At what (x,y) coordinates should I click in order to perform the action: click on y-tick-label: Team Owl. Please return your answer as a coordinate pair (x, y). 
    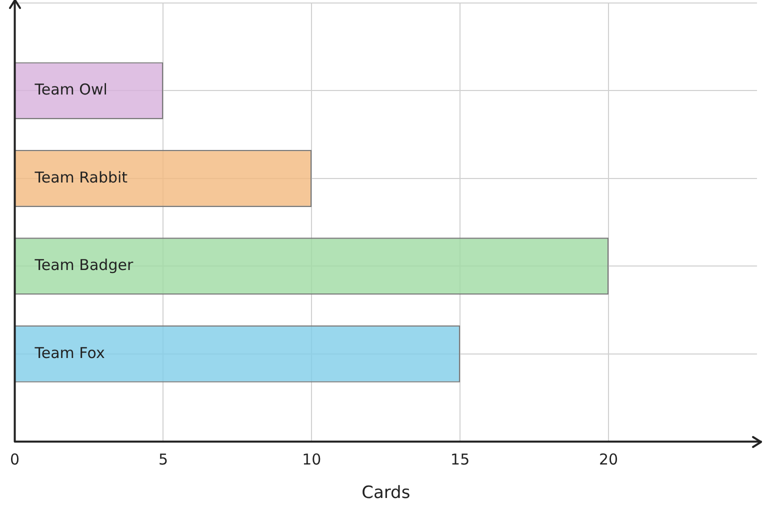
    Looking at the image, I should click on (71, 89).